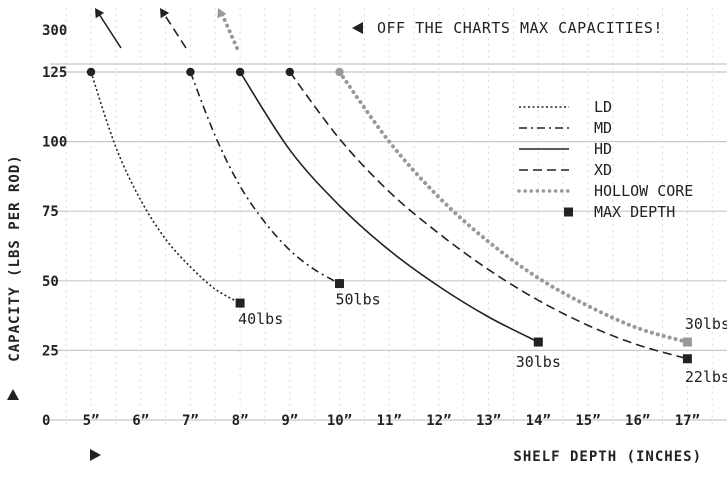  I want to click on y-tick-label: 50, so click(50, 282).